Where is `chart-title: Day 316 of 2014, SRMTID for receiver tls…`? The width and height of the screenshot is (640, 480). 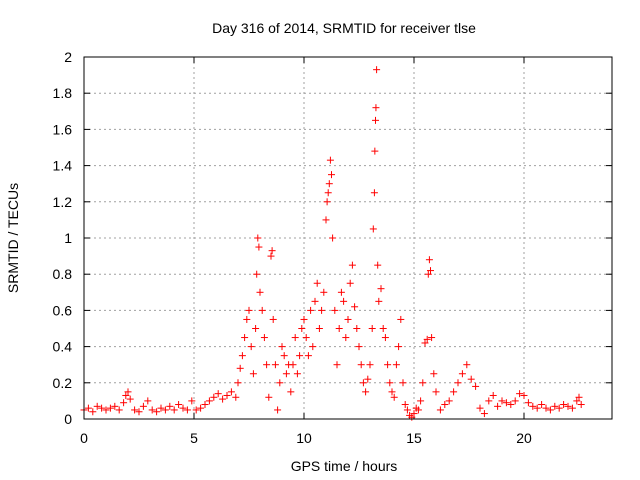 chart-title: Day 316 of 2014, SRMTID for receiver tls… is located at coordinates (344, 28).